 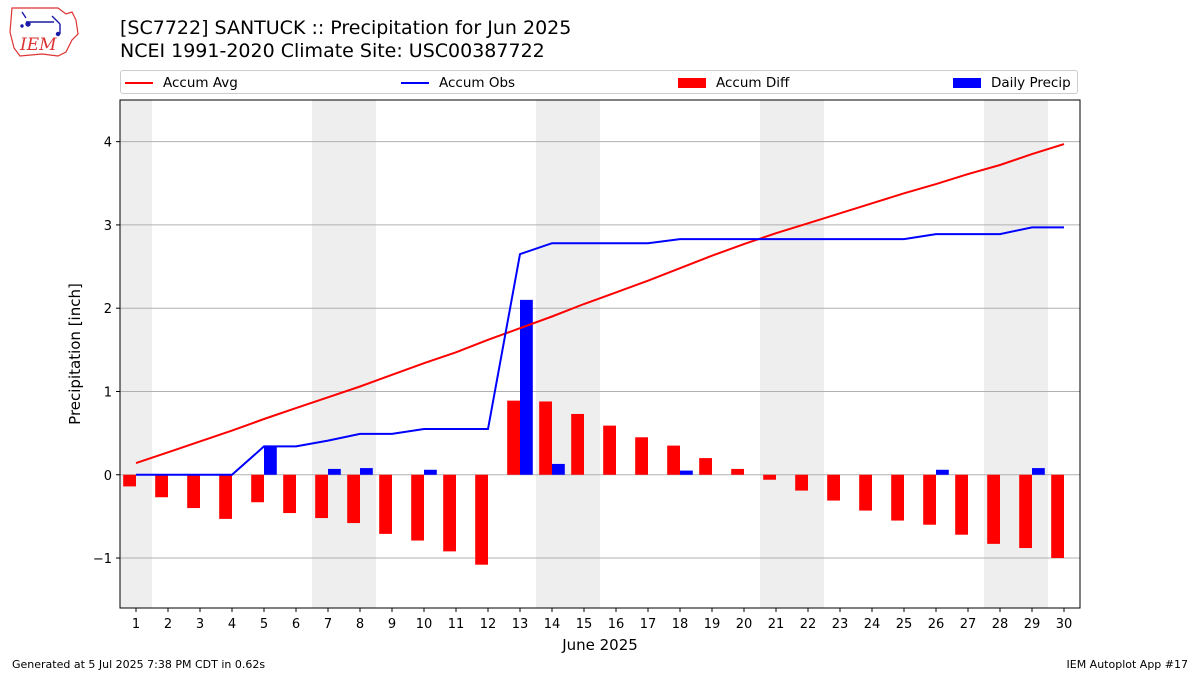 What do you see at coordinates (108, 226) in the screenshot?
I see `y-tick-label: 3` at bounding box center [108, 226].